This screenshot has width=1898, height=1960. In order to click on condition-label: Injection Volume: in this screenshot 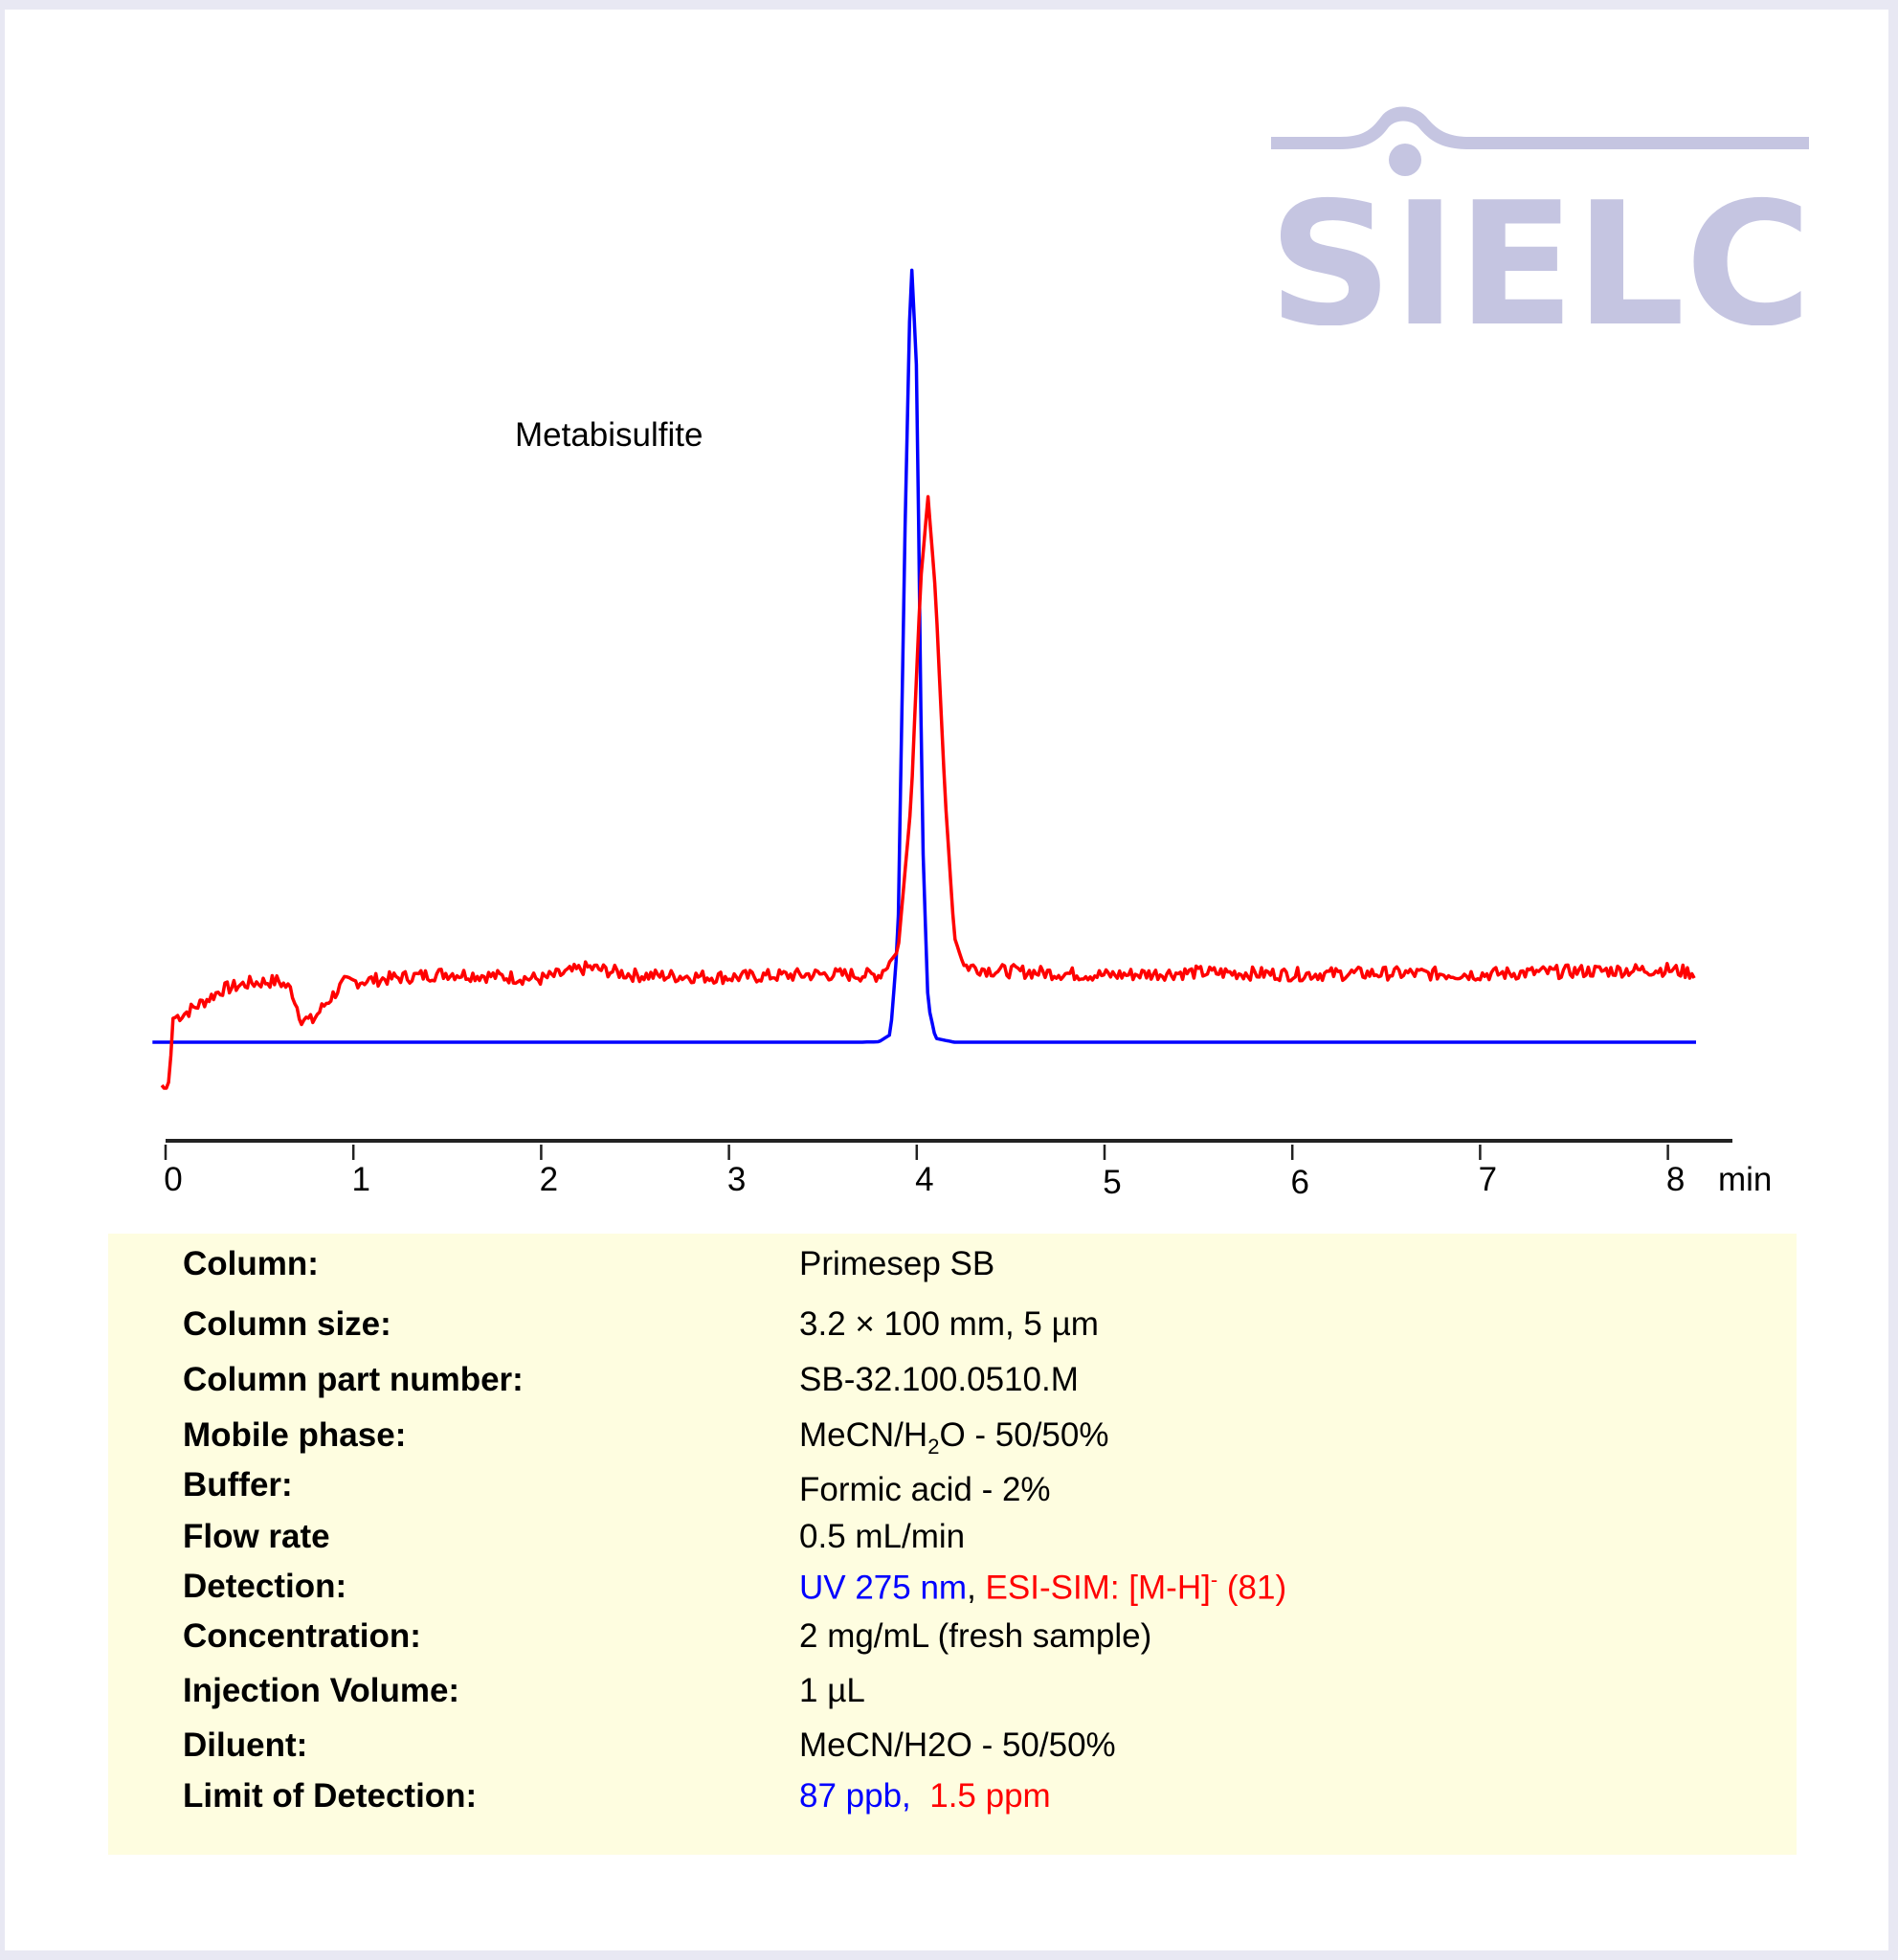, I will do `click(321, 1690)`.